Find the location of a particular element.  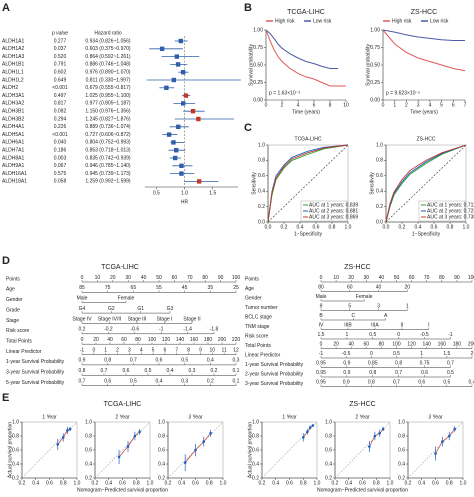

scale-label: 0.3 is located at coordinates (184, 381).